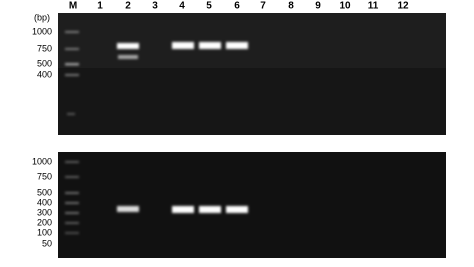 The image size is (474, 267). What do you see at coordinates (47, 243) in the screenshot?
I see `marker-label: 50` at bounding box center [47, 243].